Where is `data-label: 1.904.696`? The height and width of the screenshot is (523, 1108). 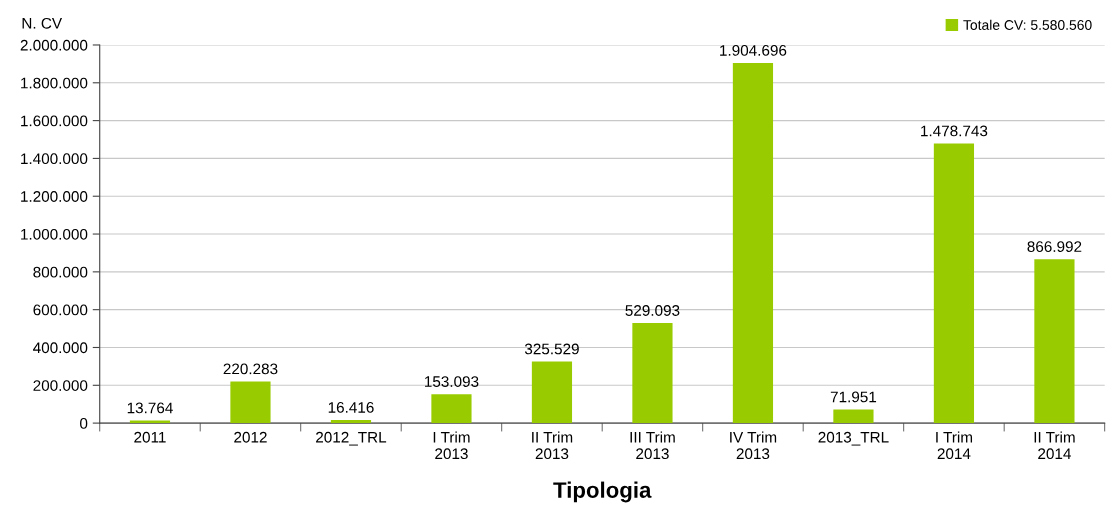 data-label: 1.904.696 is located at coordinates (753, 50).